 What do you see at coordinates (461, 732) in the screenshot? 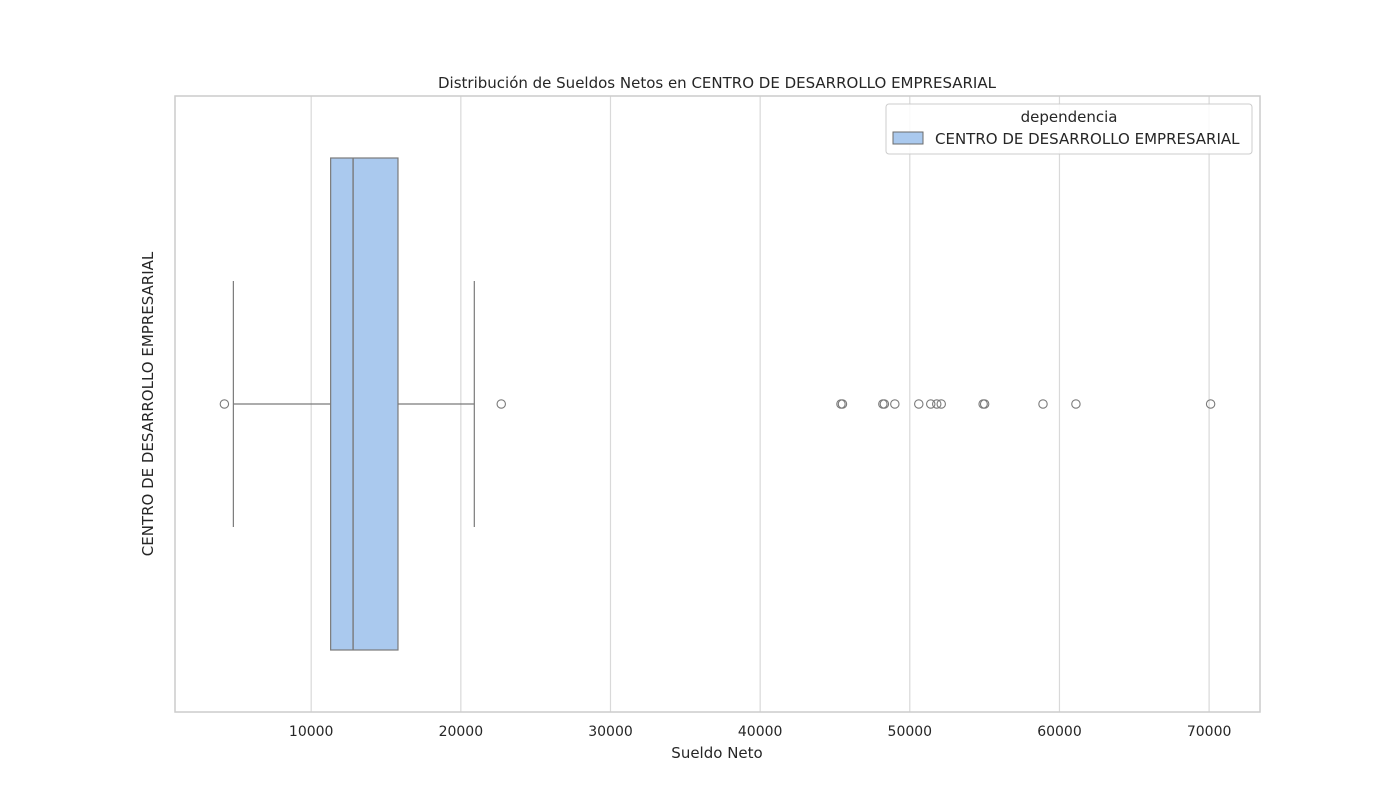
I see `x-tick-label: 20000` at bounding box center [461, 732].